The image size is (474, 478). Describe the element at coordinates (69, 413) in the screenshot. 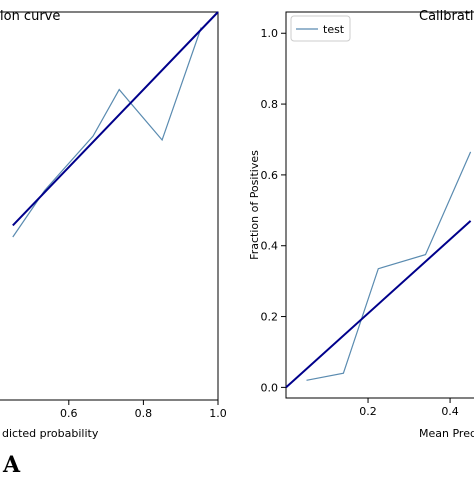

I see `x-tick-label: 0.6` at that location.